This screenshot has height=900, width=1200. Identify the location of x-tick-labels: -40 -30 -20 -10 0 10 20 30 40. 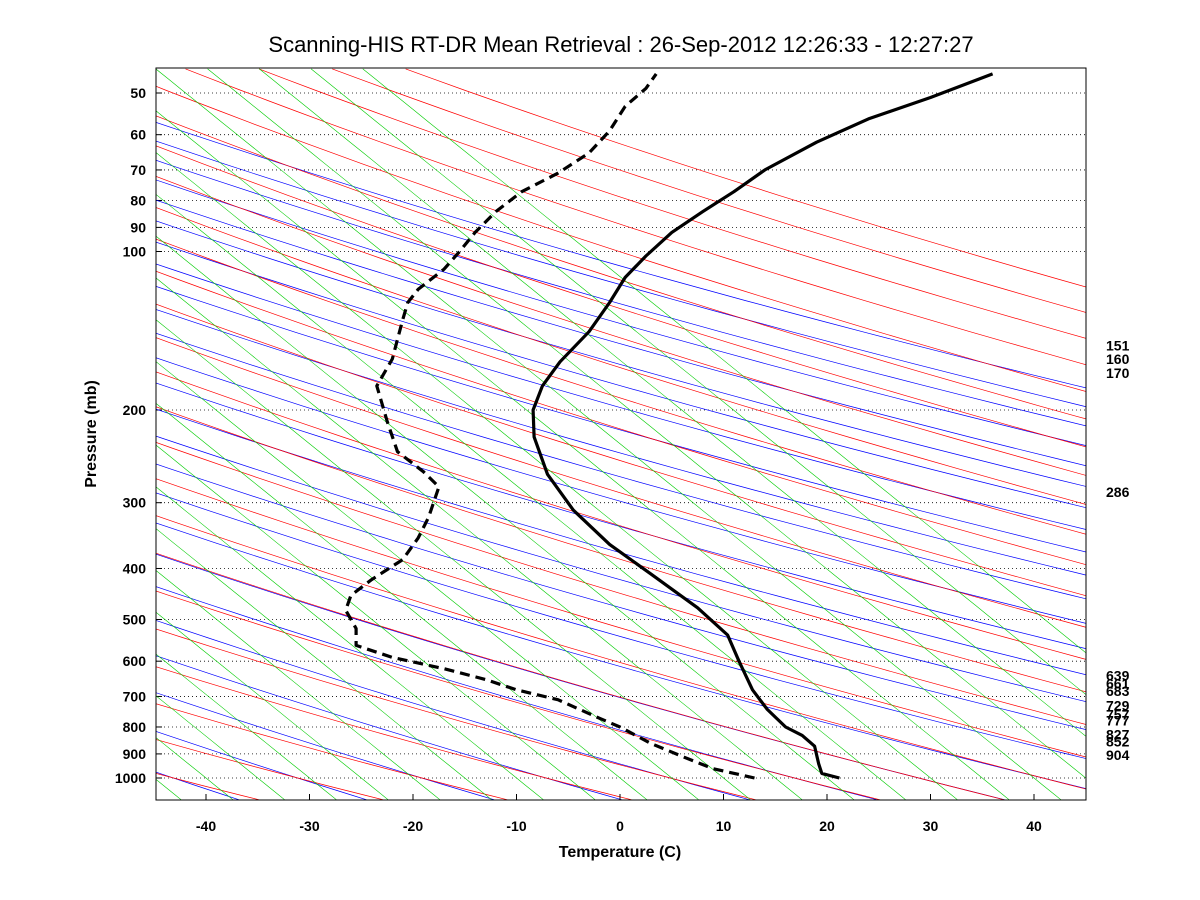
(619, 814).